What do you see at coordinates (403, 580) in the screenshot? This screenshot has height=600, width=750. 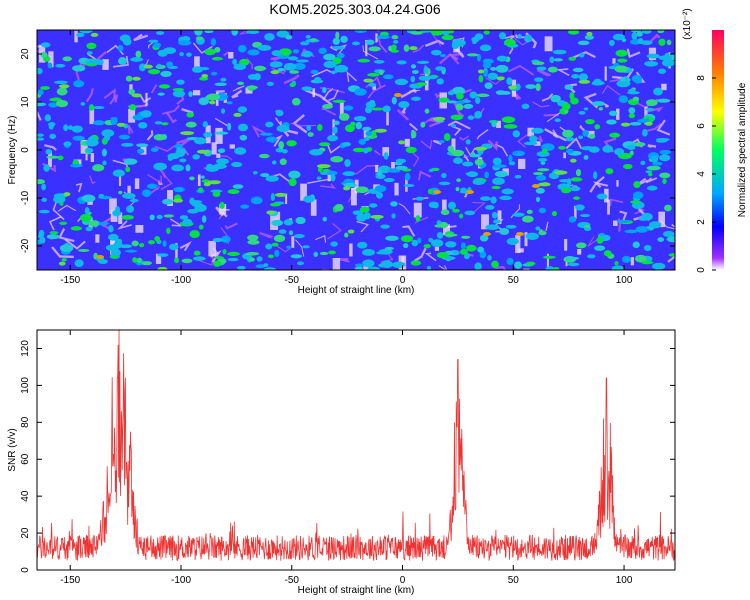 I see `snr-x-tick-label: 0` at bounding box center [403, 580].